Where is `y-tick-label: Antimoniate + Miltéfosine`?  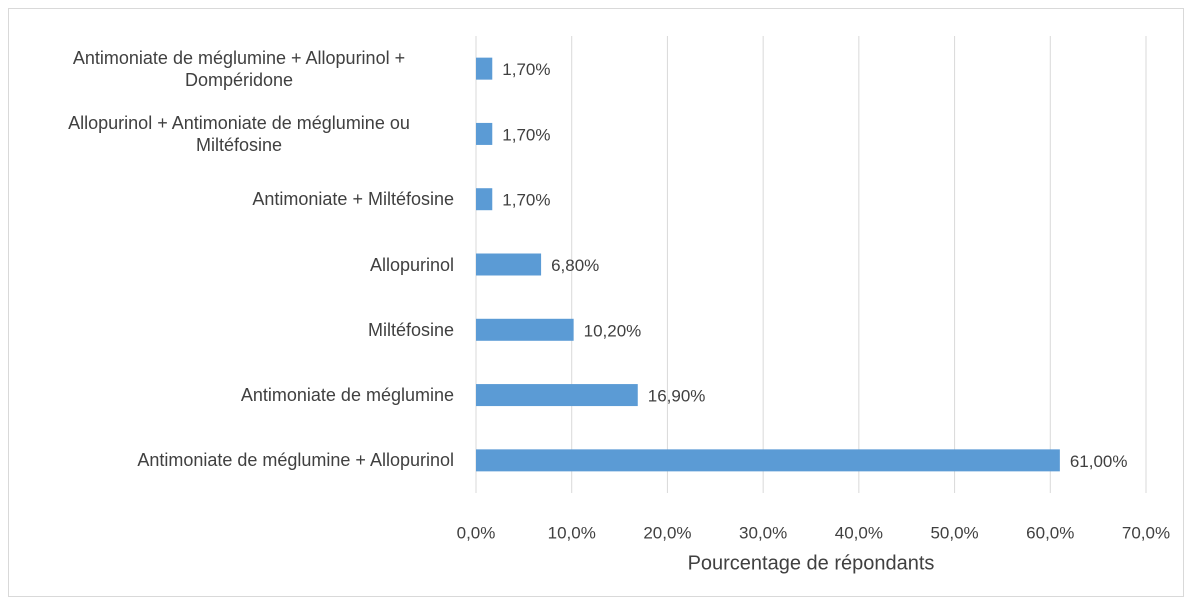 y-tick-label: Antimoniate + Miltéfosine is located at coordinates (353, 199).